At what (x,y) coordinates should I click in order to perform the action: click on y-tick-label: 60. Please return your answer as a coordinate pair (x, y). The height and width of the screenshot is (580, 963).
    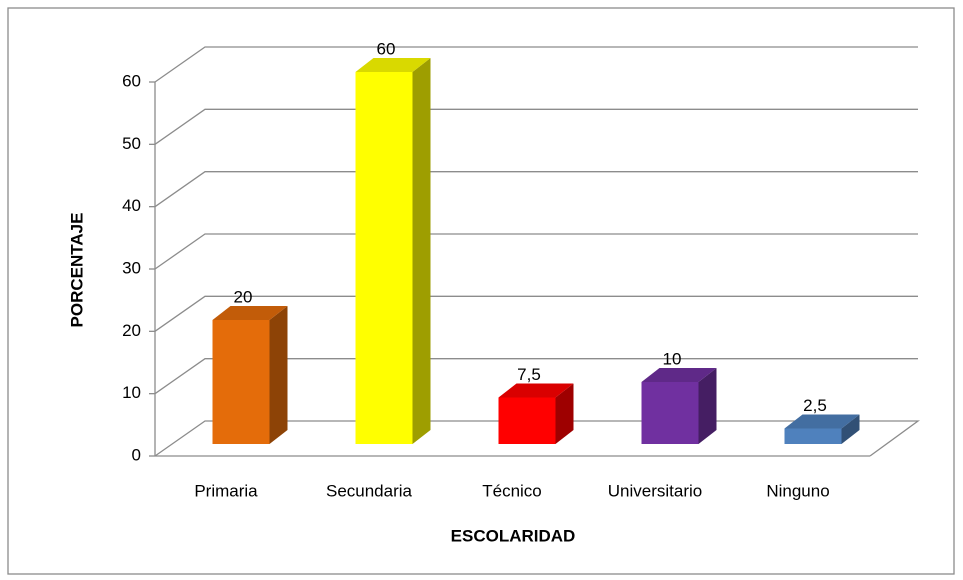
    Looking at the image, I should click on (131, 80).